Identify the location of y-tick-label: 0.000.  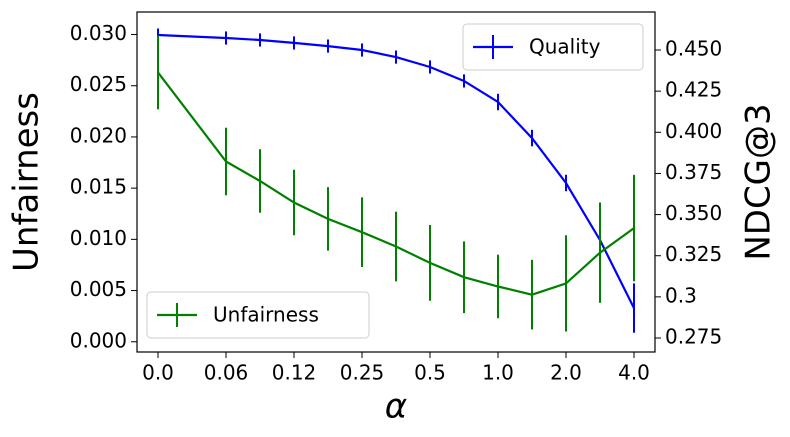
(98, 340).